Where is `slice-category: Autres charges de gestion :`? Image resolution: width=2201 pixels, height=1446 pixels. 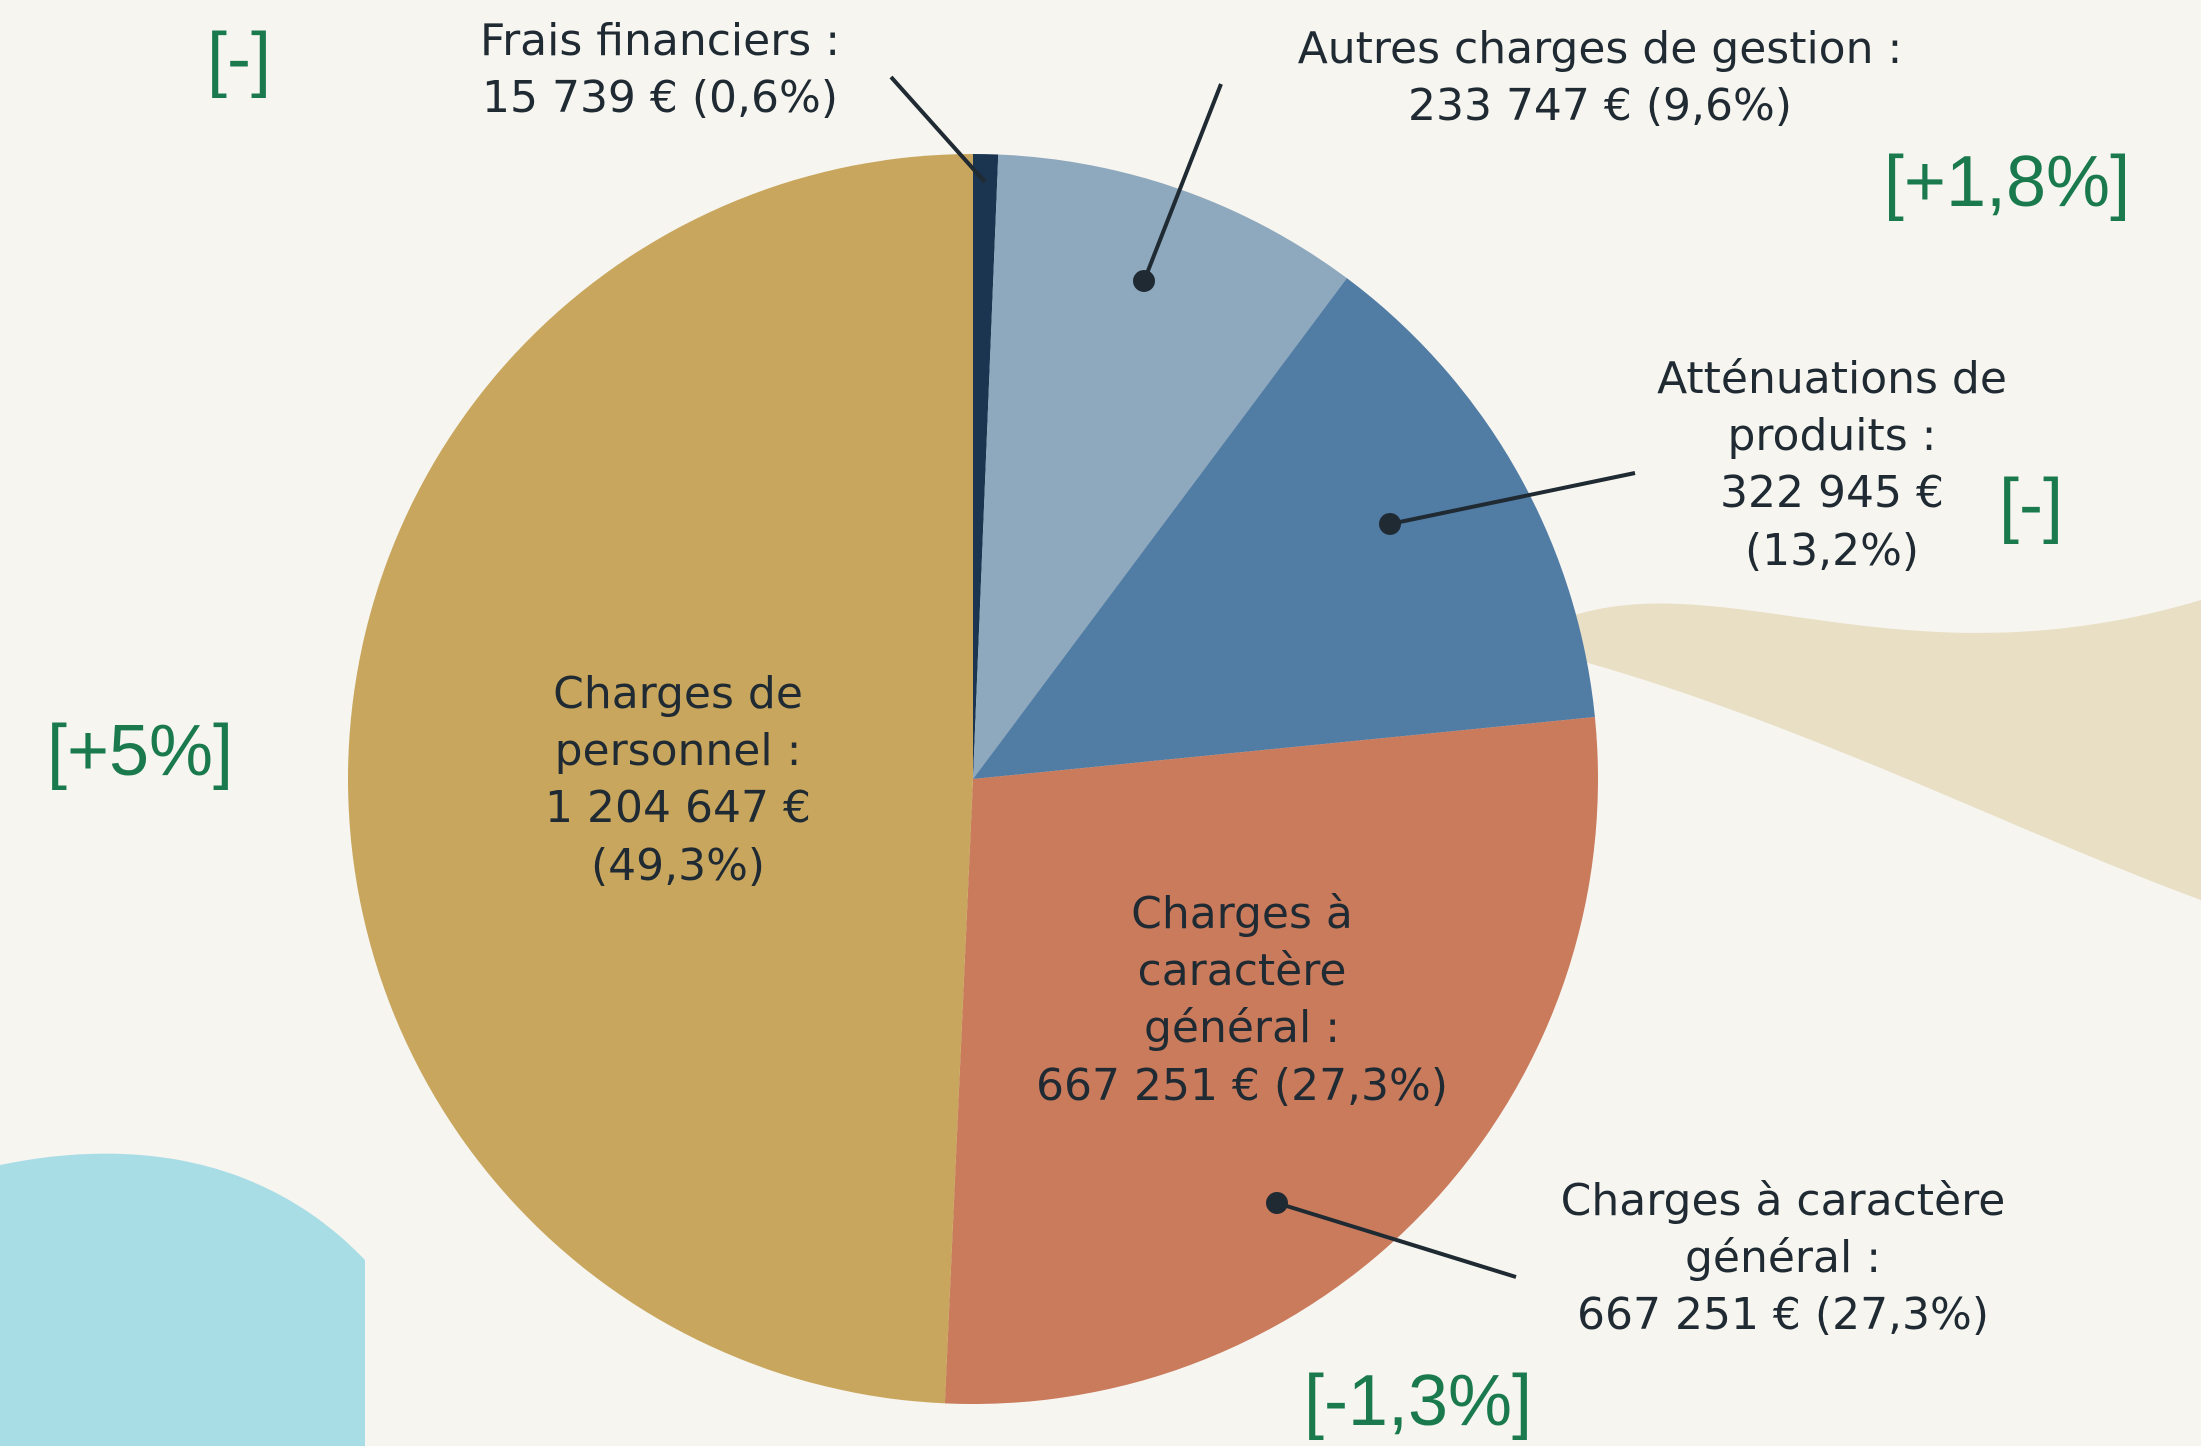 slice-category: Autres charges de gestion : is located at coordinates (1600, 48).